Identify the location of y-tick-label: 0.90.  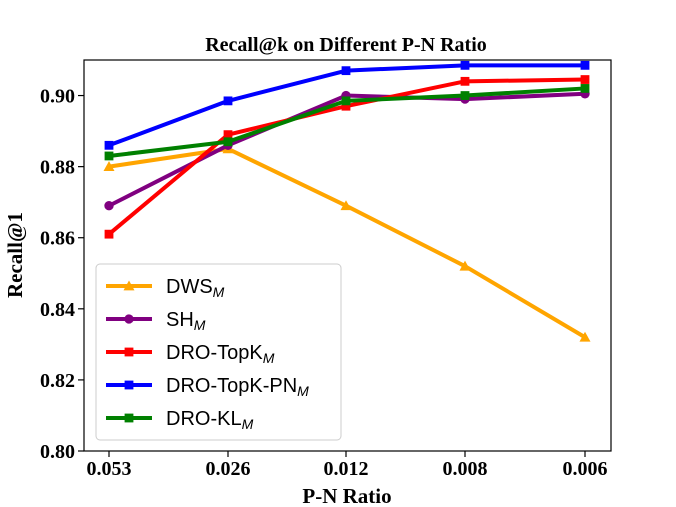
(57, 97).